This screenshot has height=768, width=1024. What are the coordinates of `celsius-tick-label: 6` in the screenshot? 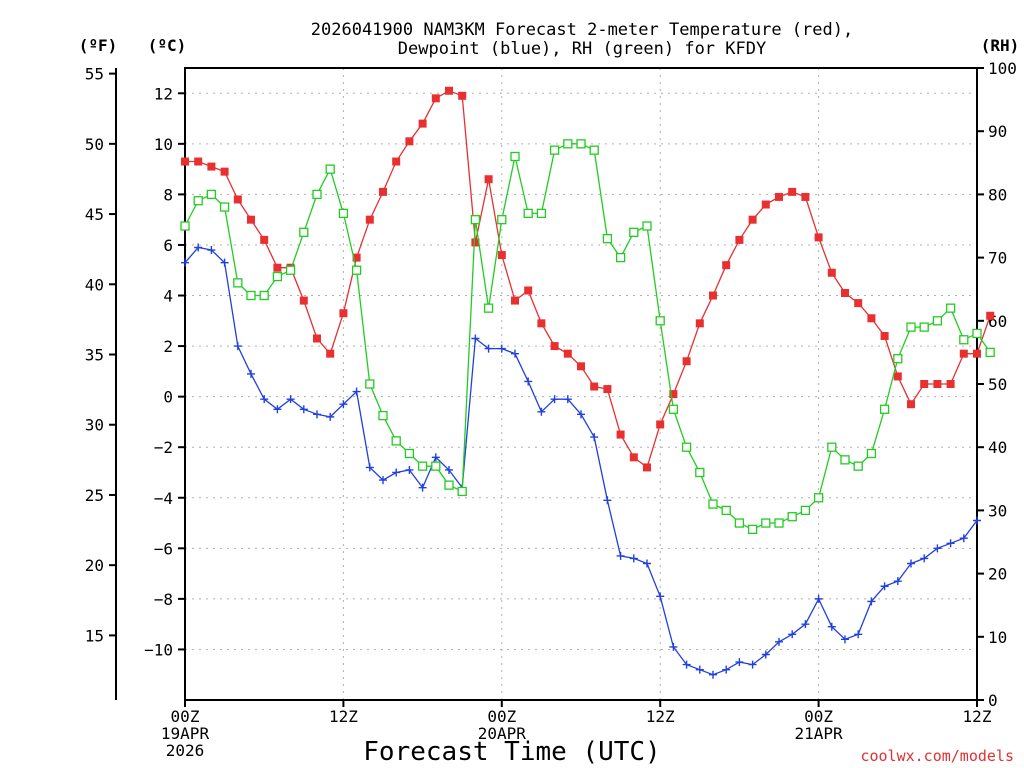 It's located at (168, 245).